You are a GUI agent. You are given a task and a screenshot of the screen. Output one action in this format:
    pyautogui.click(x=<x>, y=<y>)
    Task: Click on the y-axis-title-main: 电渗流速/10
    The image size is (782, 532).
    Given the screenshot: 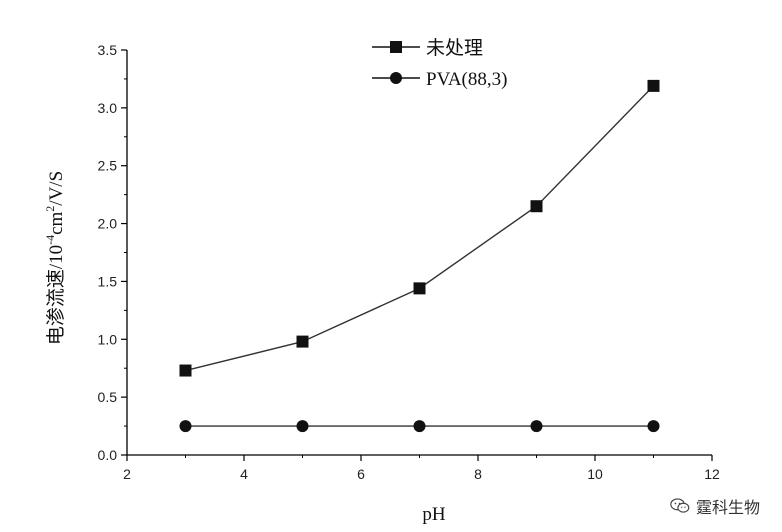 What is the action you would take?
    pyautogui.click(x=56, y=295)
    